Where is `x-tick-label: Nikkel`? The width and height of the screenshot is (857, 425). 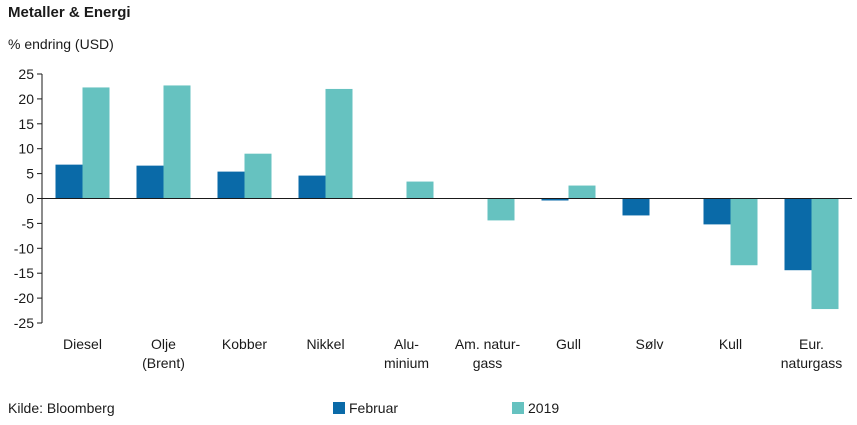 x-tick-label: Nikkel is located at coordinates (325, 344).